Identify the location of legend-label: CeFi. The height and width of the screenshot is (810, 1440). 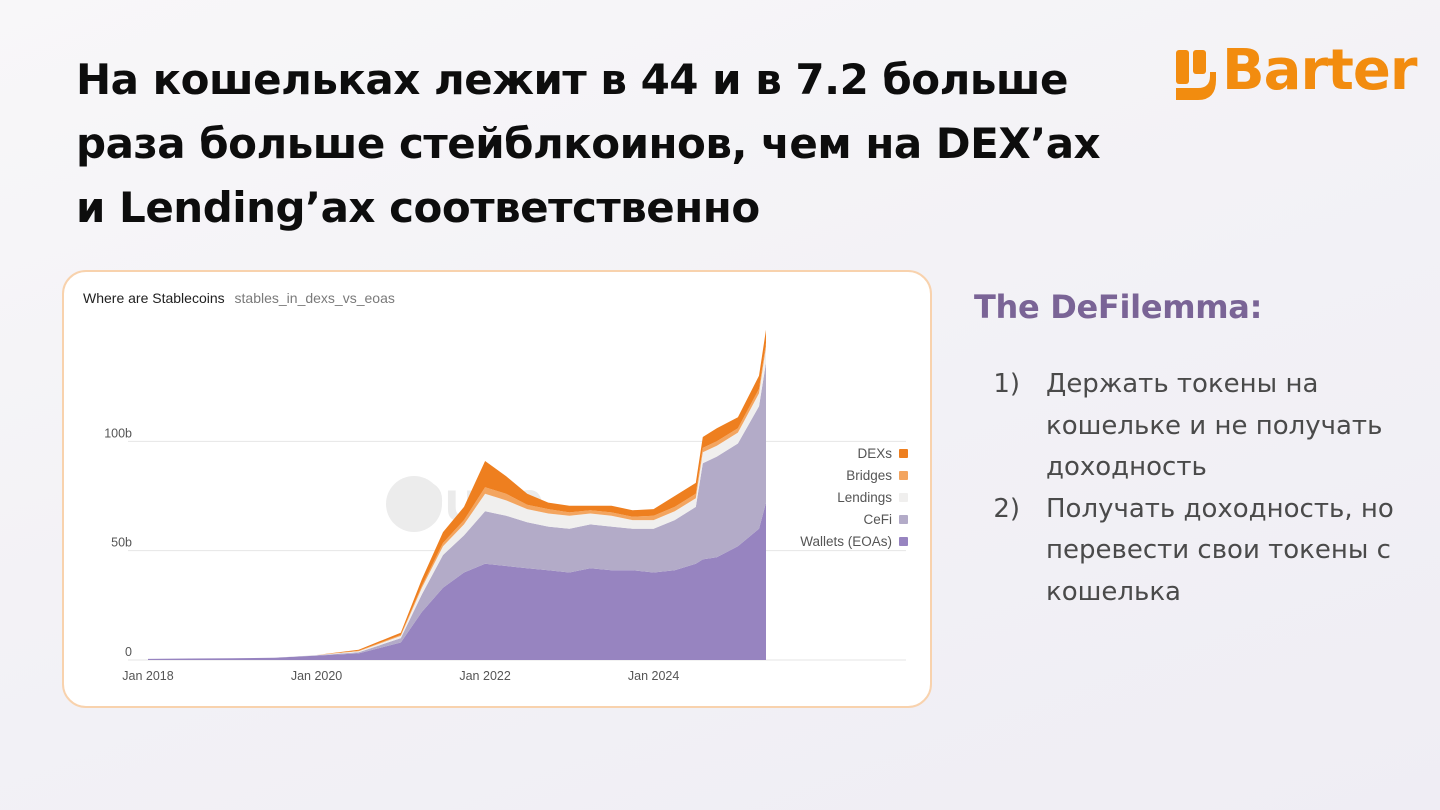
(877, 519).